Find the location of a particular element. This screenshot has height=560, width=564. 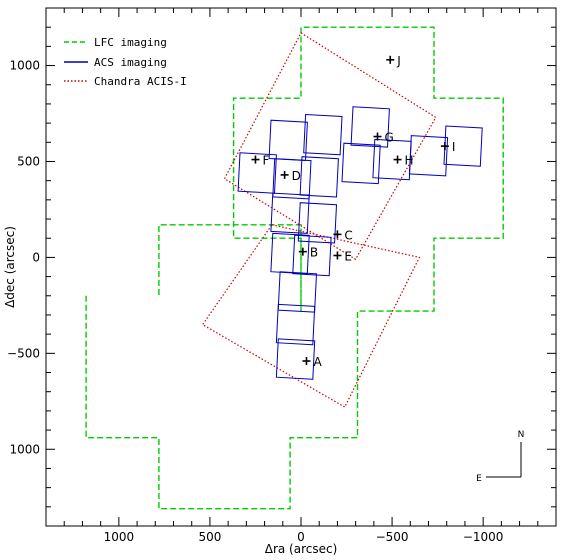

field-marker-b: B is located at coordinates (308, 253).